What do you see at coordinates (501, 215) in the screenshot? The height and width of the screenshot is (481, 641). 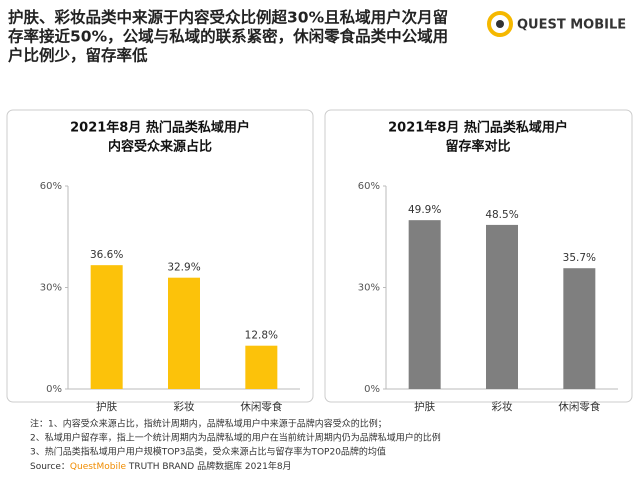 I see `value-label: 48.5%` at bounding box center [501, 215].